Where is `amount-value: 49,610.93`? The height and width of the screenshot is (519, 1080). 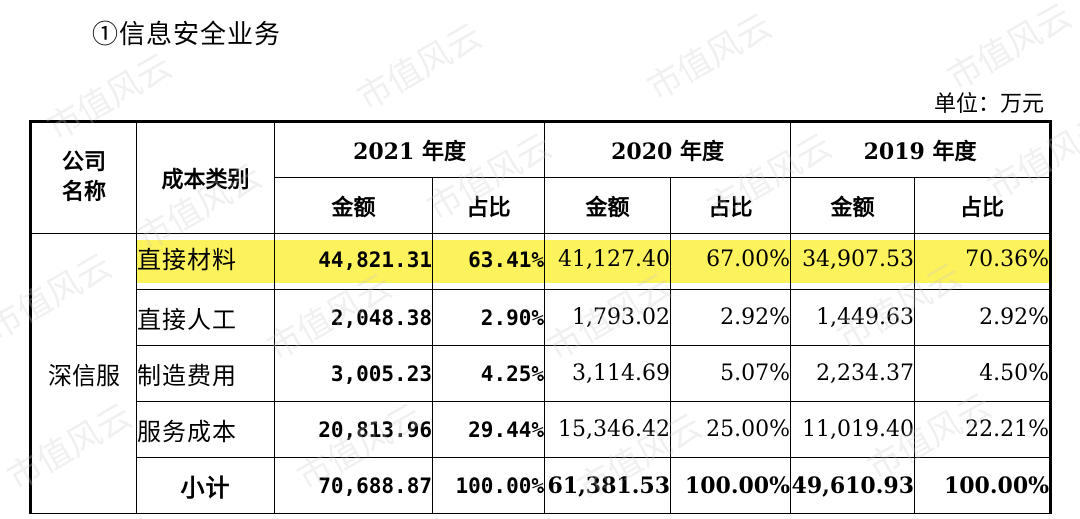 amount-value: 49,610.93 is located at coordinates (853, 485).